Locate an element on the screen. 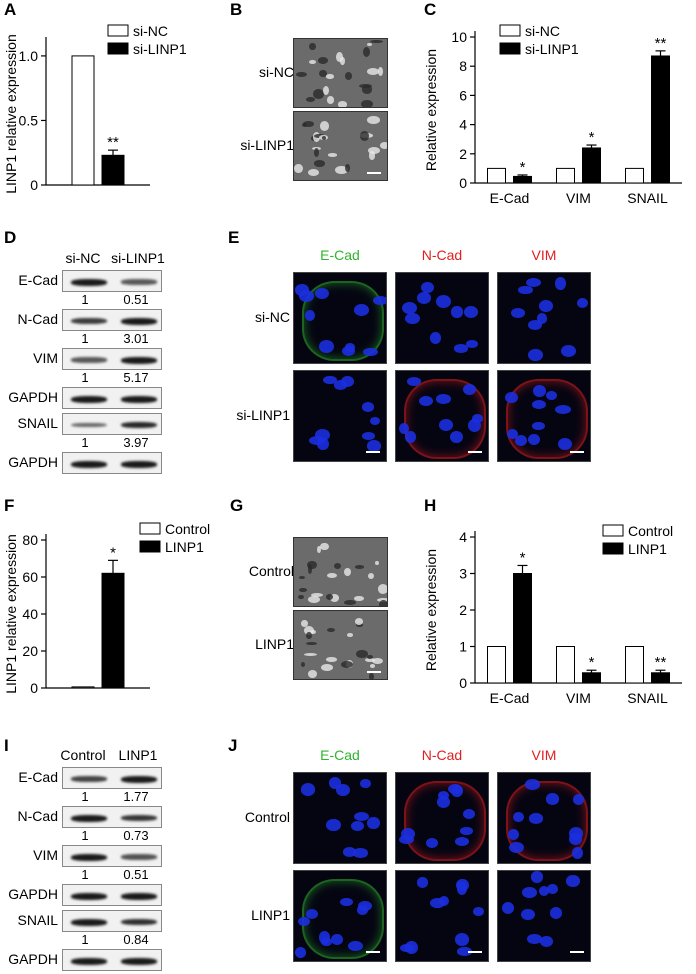 This screenshot has width=696, height=974. band-quantification: 5.17 is located at coordinates (136, 377).